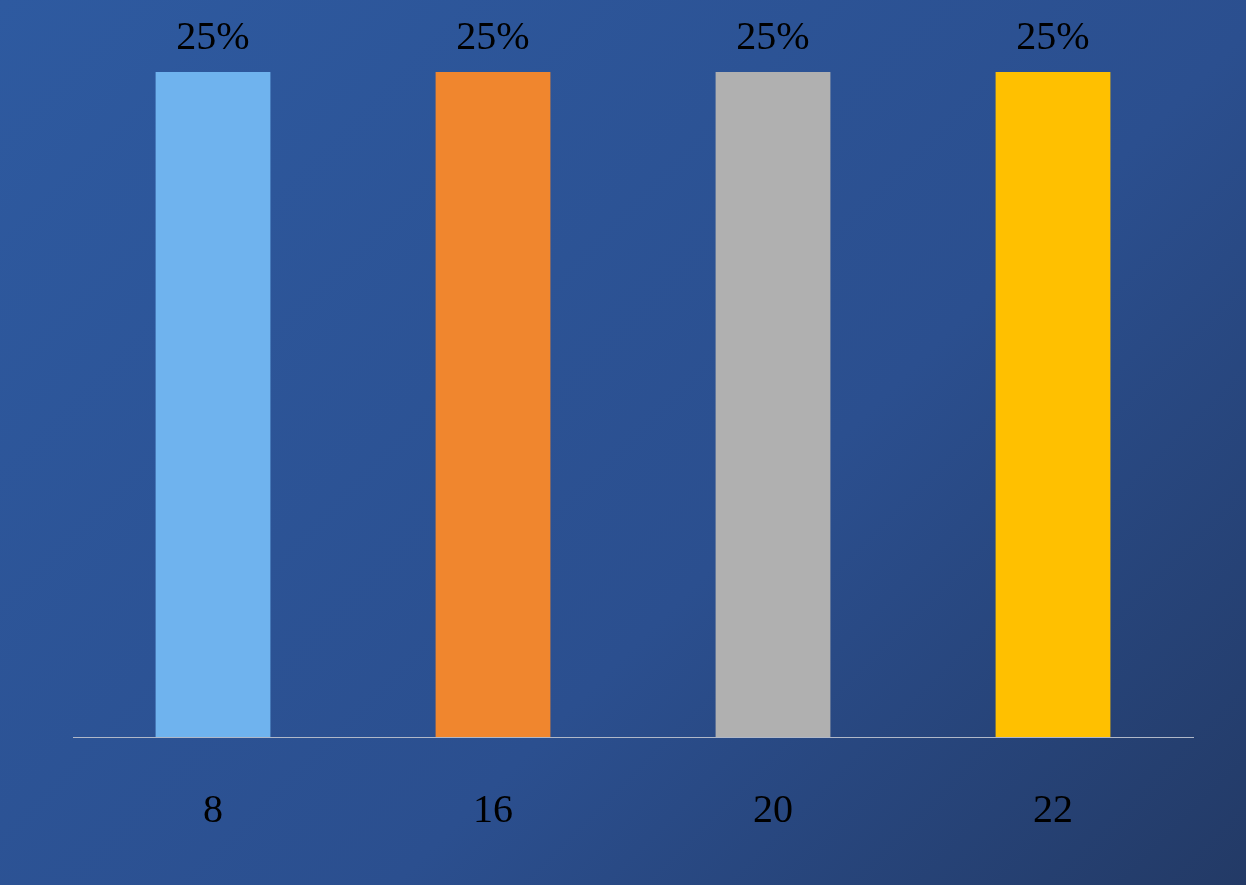  Describe the element at coordinates (213, 808) in the screenshot. I see `x-tick-label: 8` at that location.